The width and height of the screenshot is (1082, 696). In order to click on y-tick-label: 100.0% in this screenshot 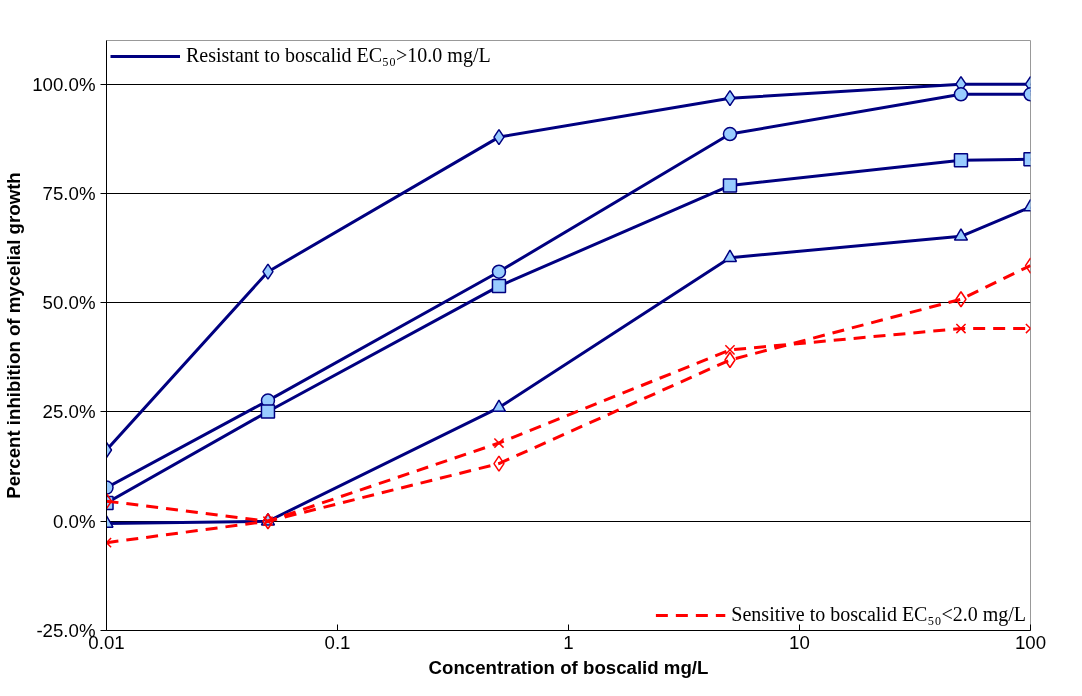, I will do `click(64, 84)`.